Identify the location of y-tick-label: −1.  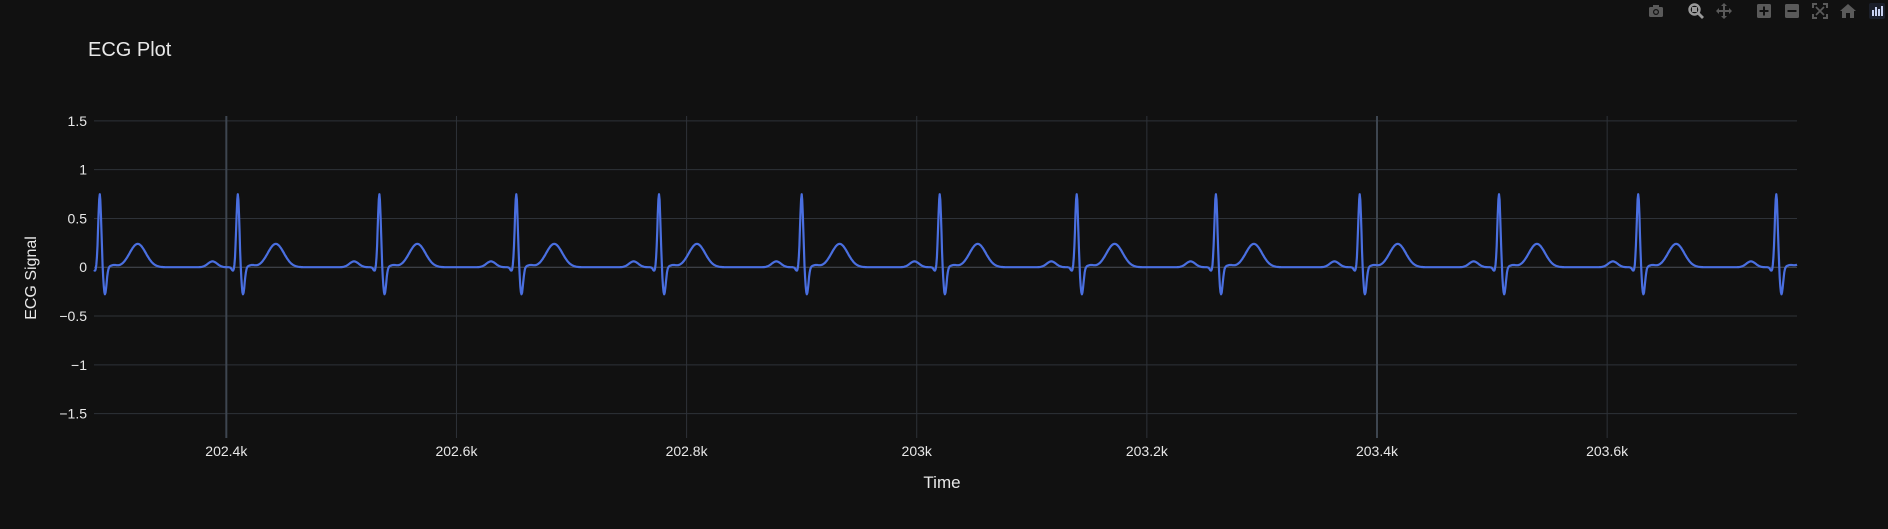
(79, 365).